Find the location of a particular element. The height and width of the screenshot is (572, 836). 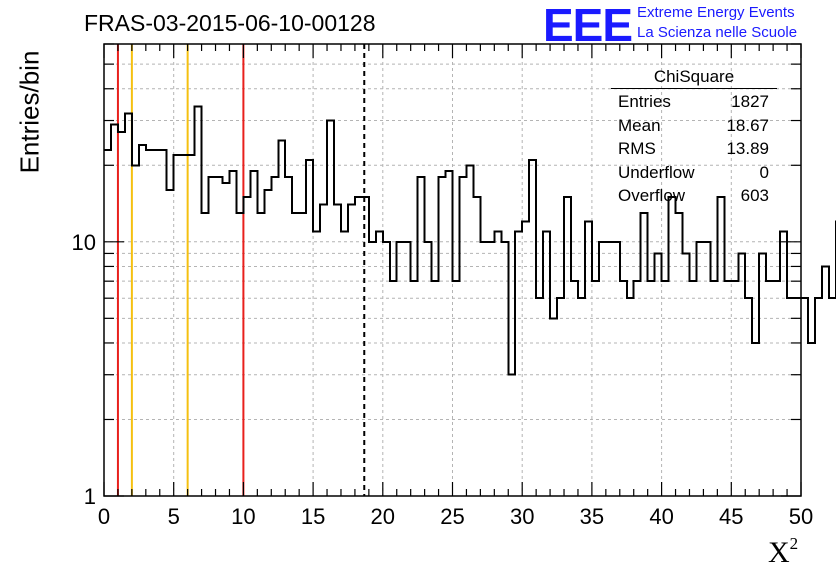

x-tick-label: 25 is located at coordinates (452, 516).